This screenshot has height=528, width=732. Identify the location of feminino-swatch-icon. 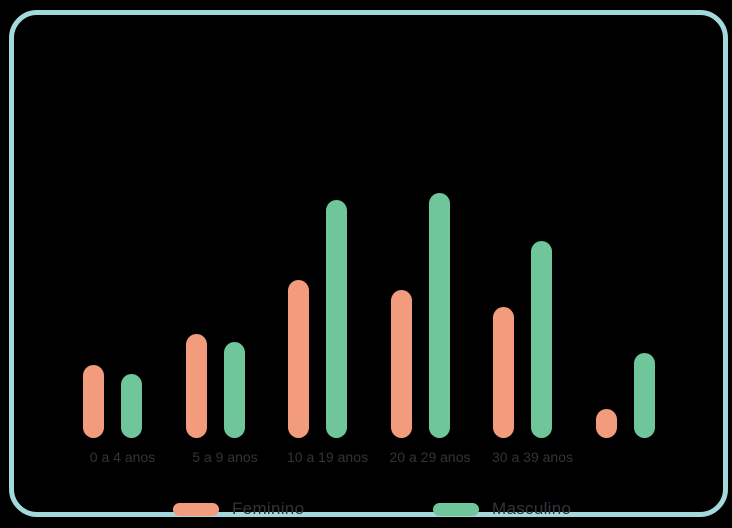
(196, 509).